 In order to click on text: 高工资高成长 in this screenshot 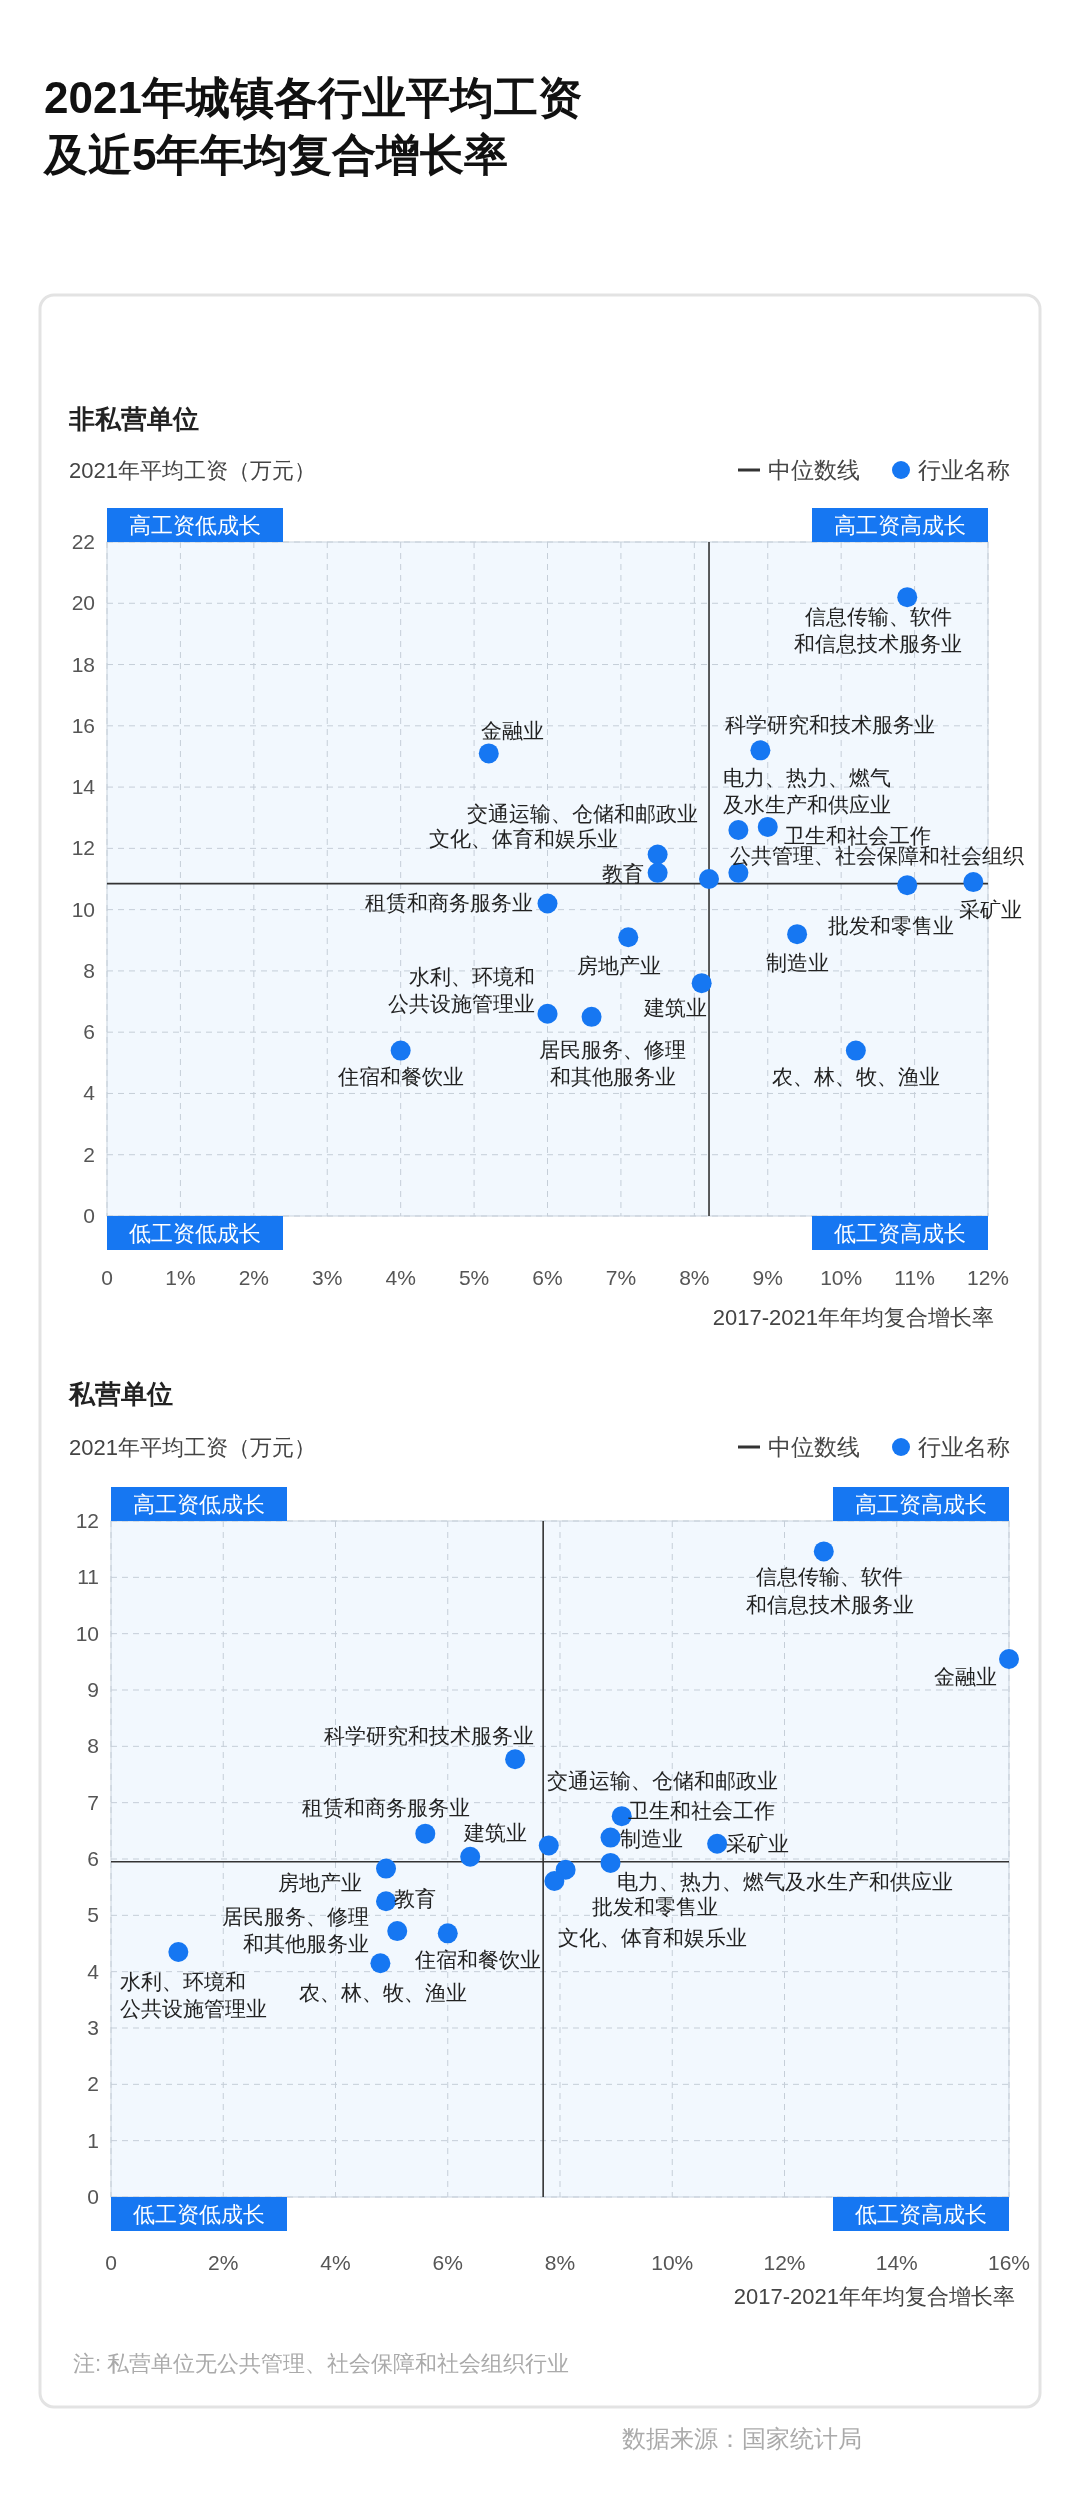, I will do `click(900, 525)`.